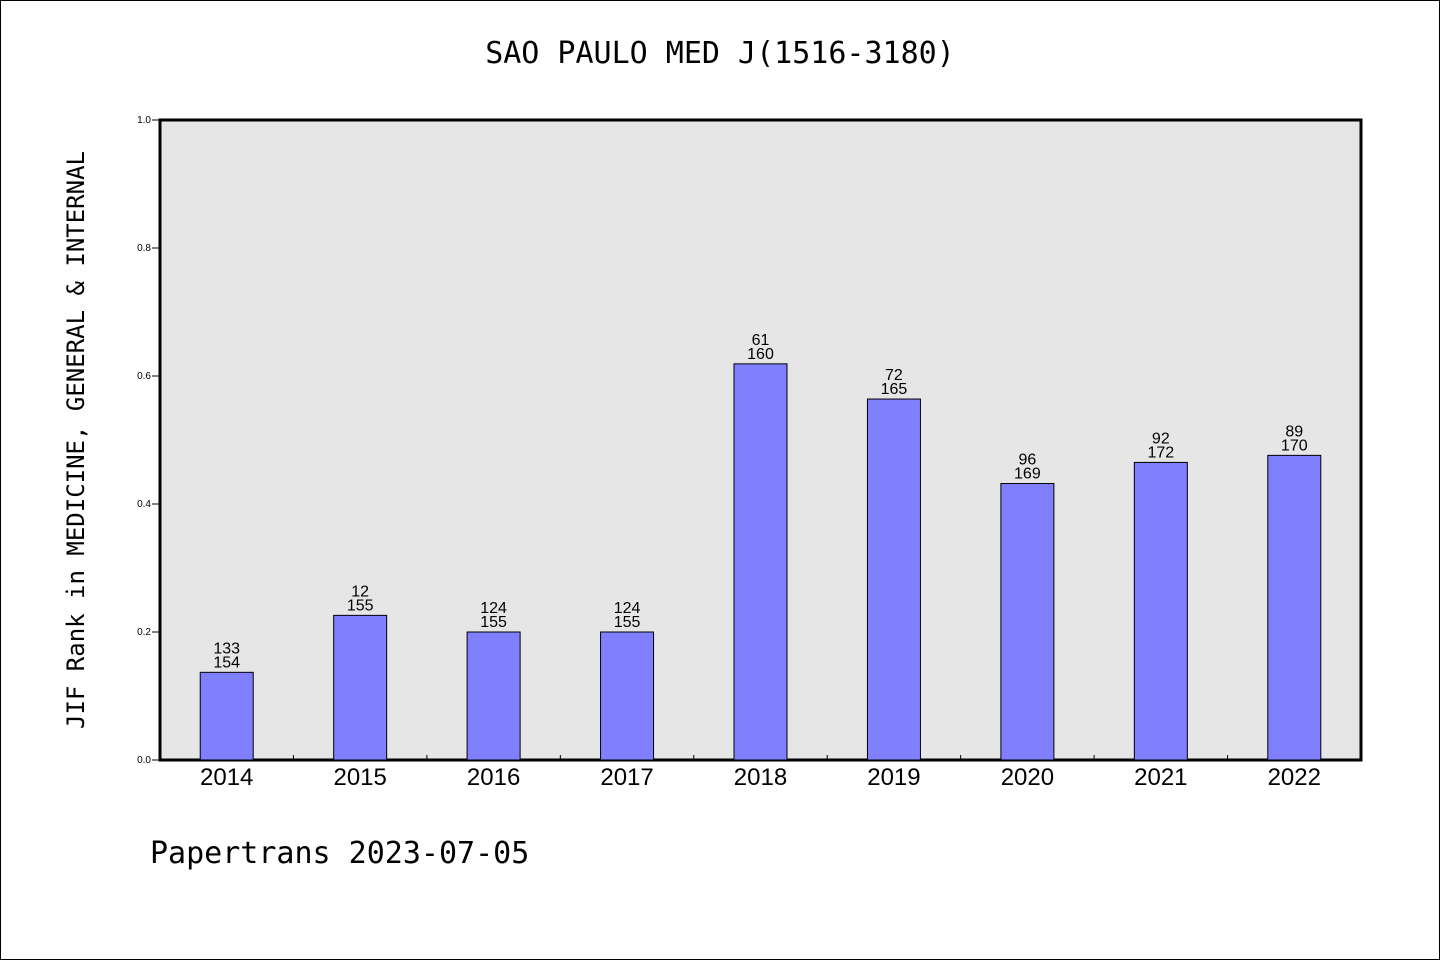 The width and height of the screenshot is (1440, 960). Describe the element at coordinates (144, 376) in the screenshot. I see `y-tick-label: 0.6` at that location.